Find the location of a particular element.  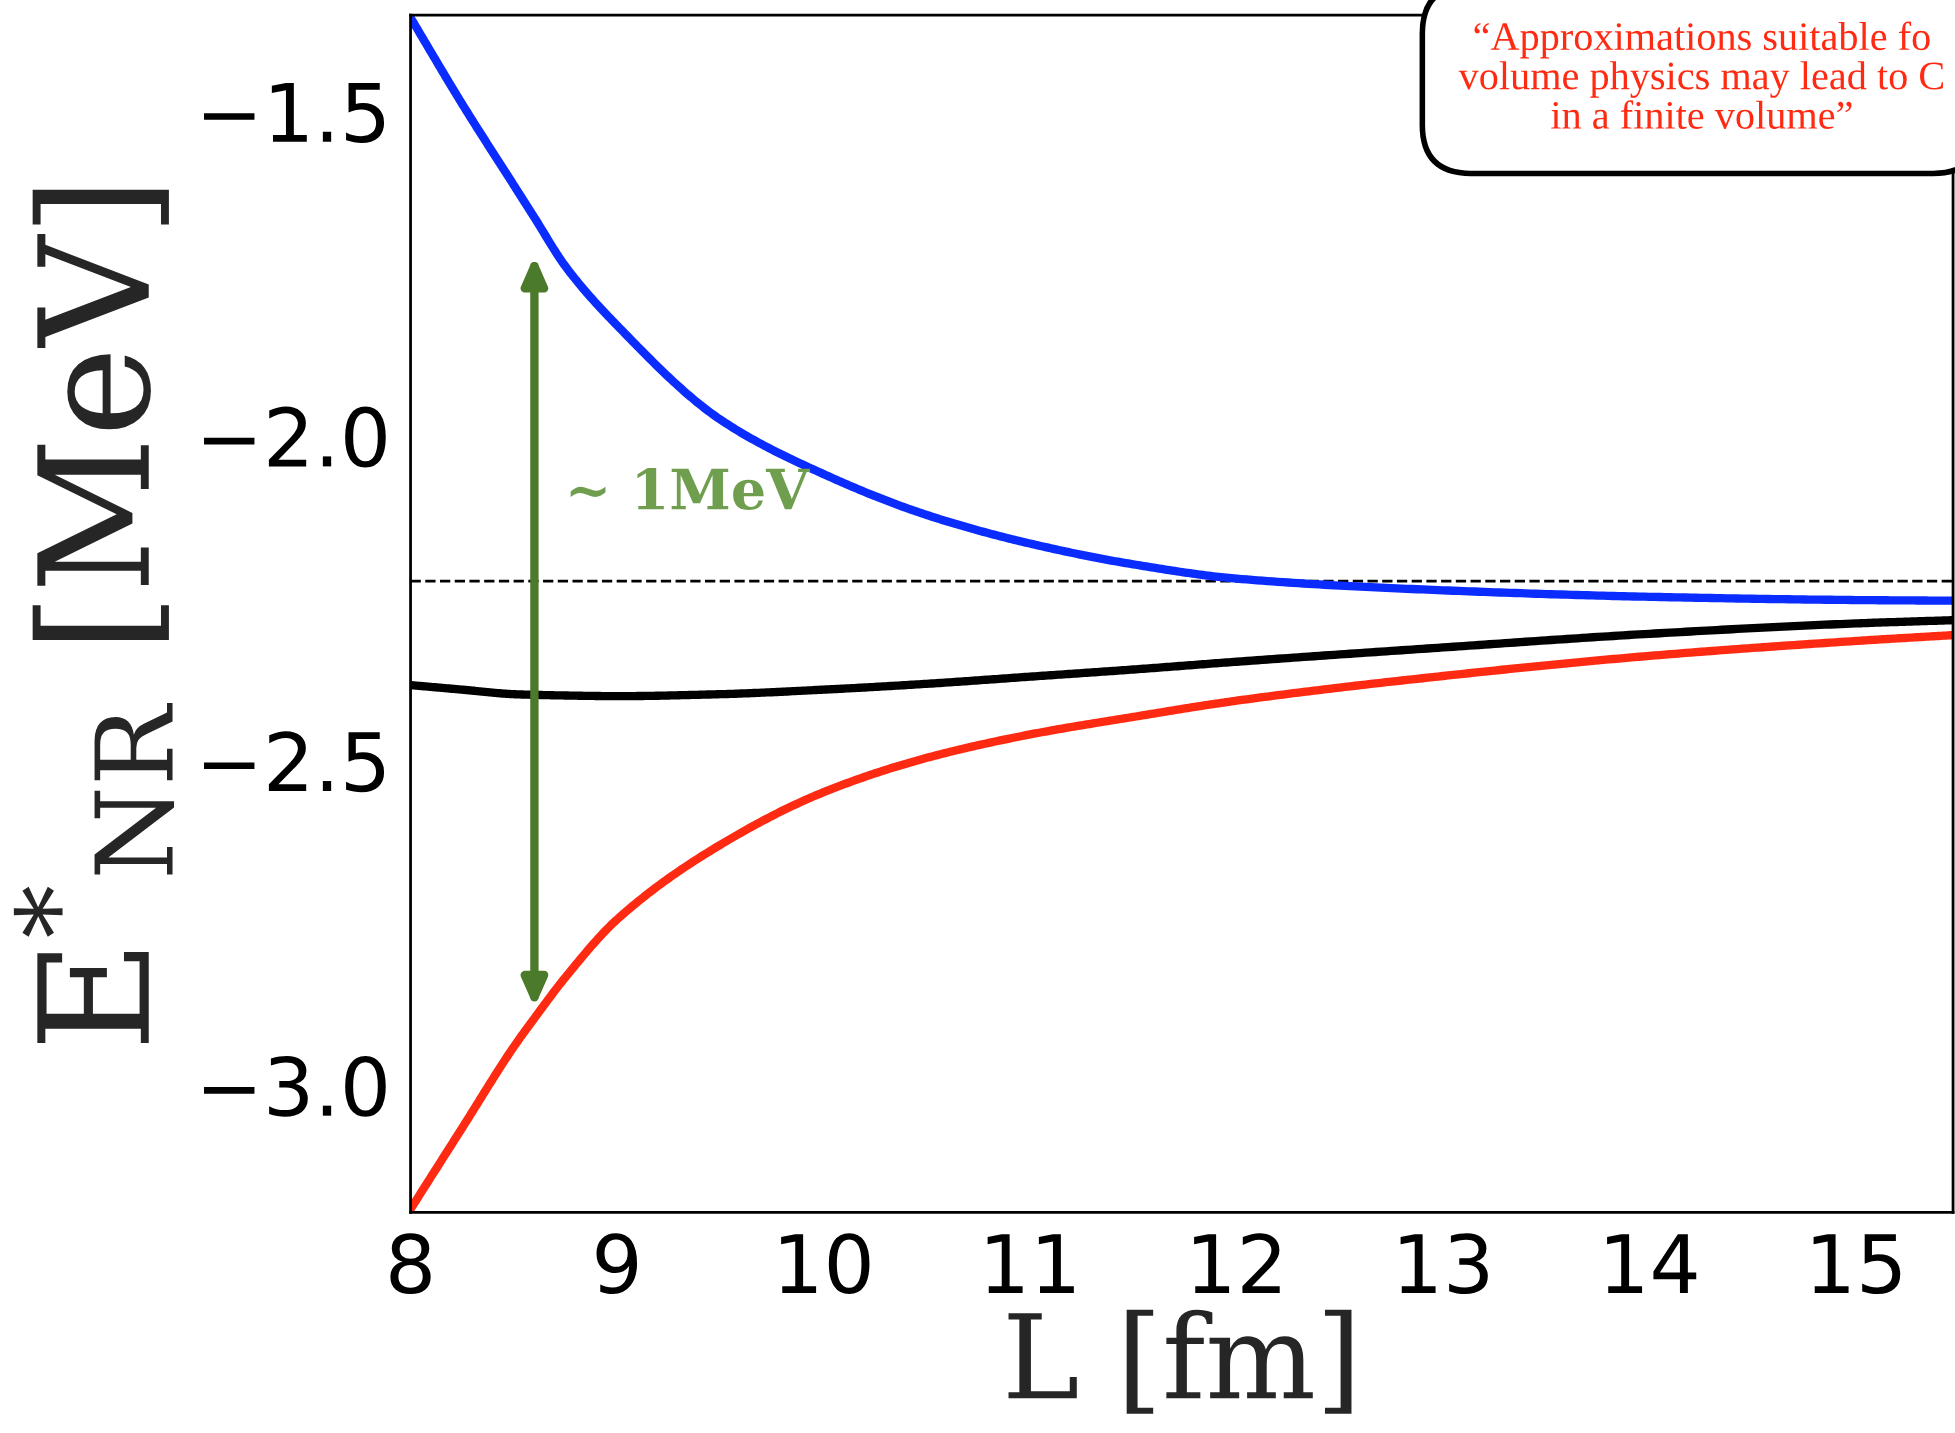

y-tick-label: −3.0 is located at coordinates (295, 1086).